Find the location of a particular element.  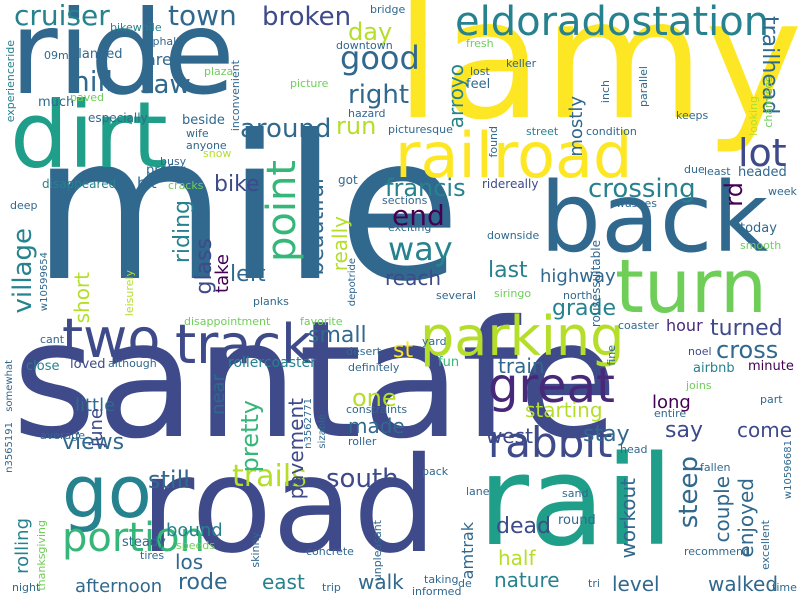

word-got: got is located at coordinates (348, 180).